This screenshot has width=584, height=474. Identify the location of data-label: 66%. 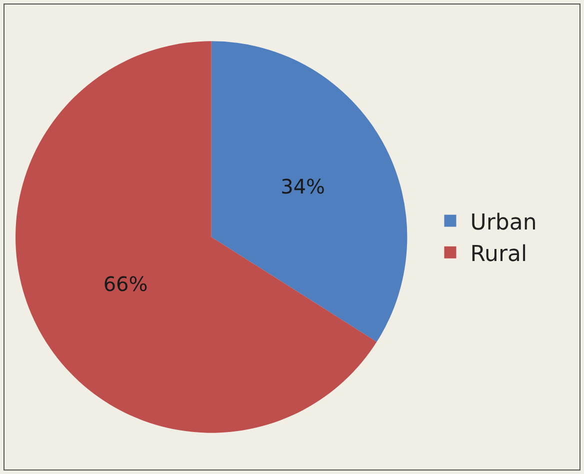
(125, 284).